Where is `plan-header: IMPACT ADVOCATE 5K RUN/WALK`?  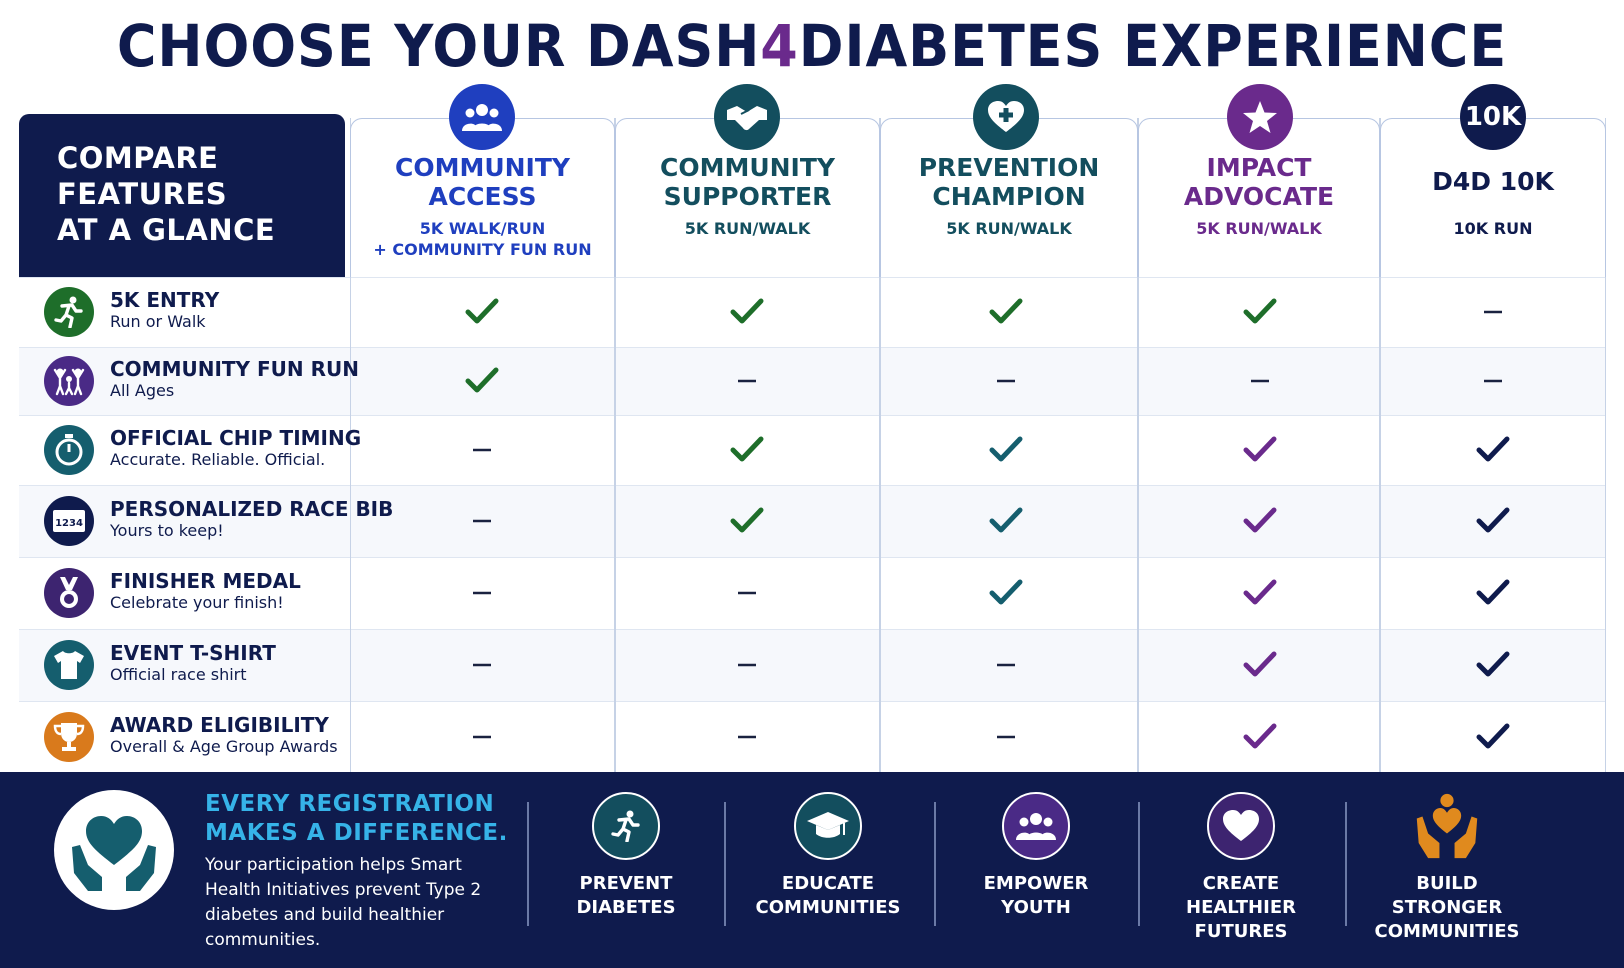
plan-header: IMPACT ADVOCATE 5K RUN/WALK is located at coordinates (1259, 197).